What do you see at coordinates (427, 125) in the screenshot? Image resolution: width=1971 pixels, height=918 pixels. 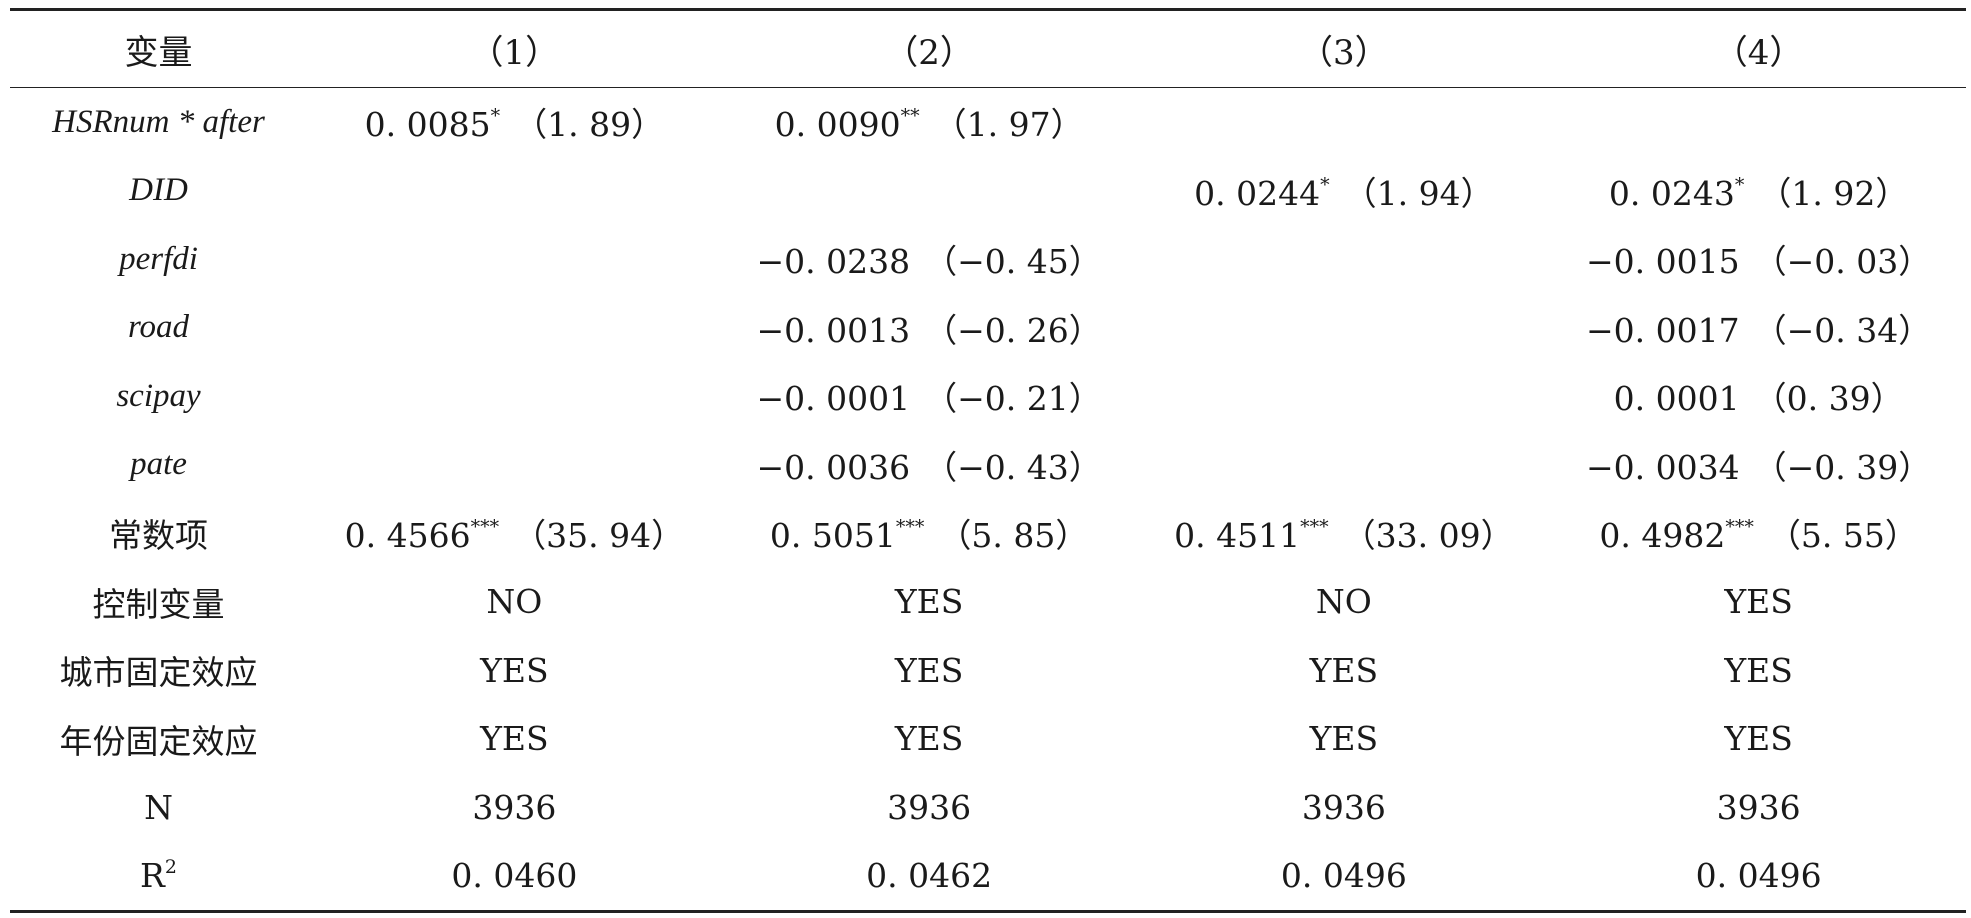 I see `coefficient: 0. 0085` at bounding box center [427, 125].